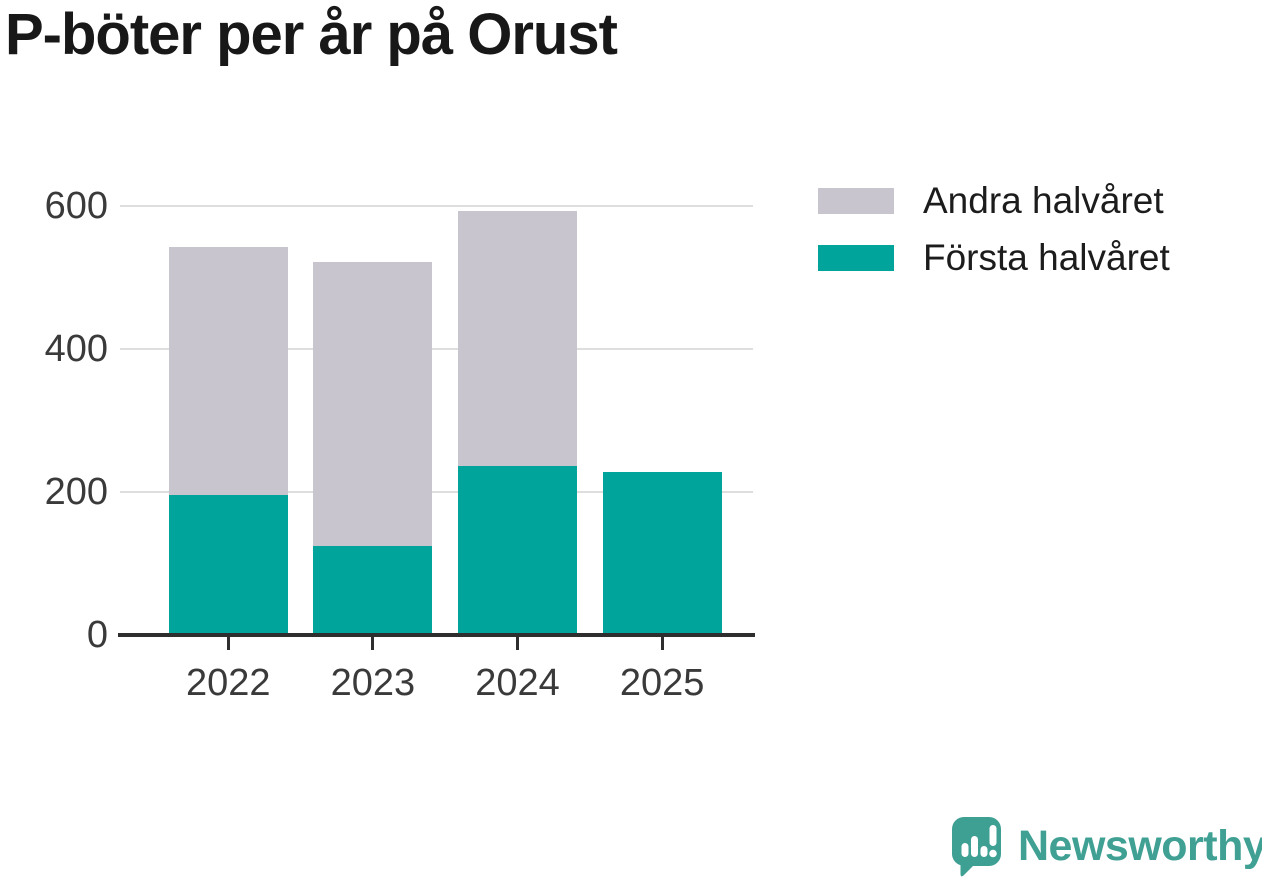 This screenshot has width=1262, height=879. Describe the element at coordinates (856, 201) in the screenshot. I see `legend-swatch-andra-halvaret` at that location.